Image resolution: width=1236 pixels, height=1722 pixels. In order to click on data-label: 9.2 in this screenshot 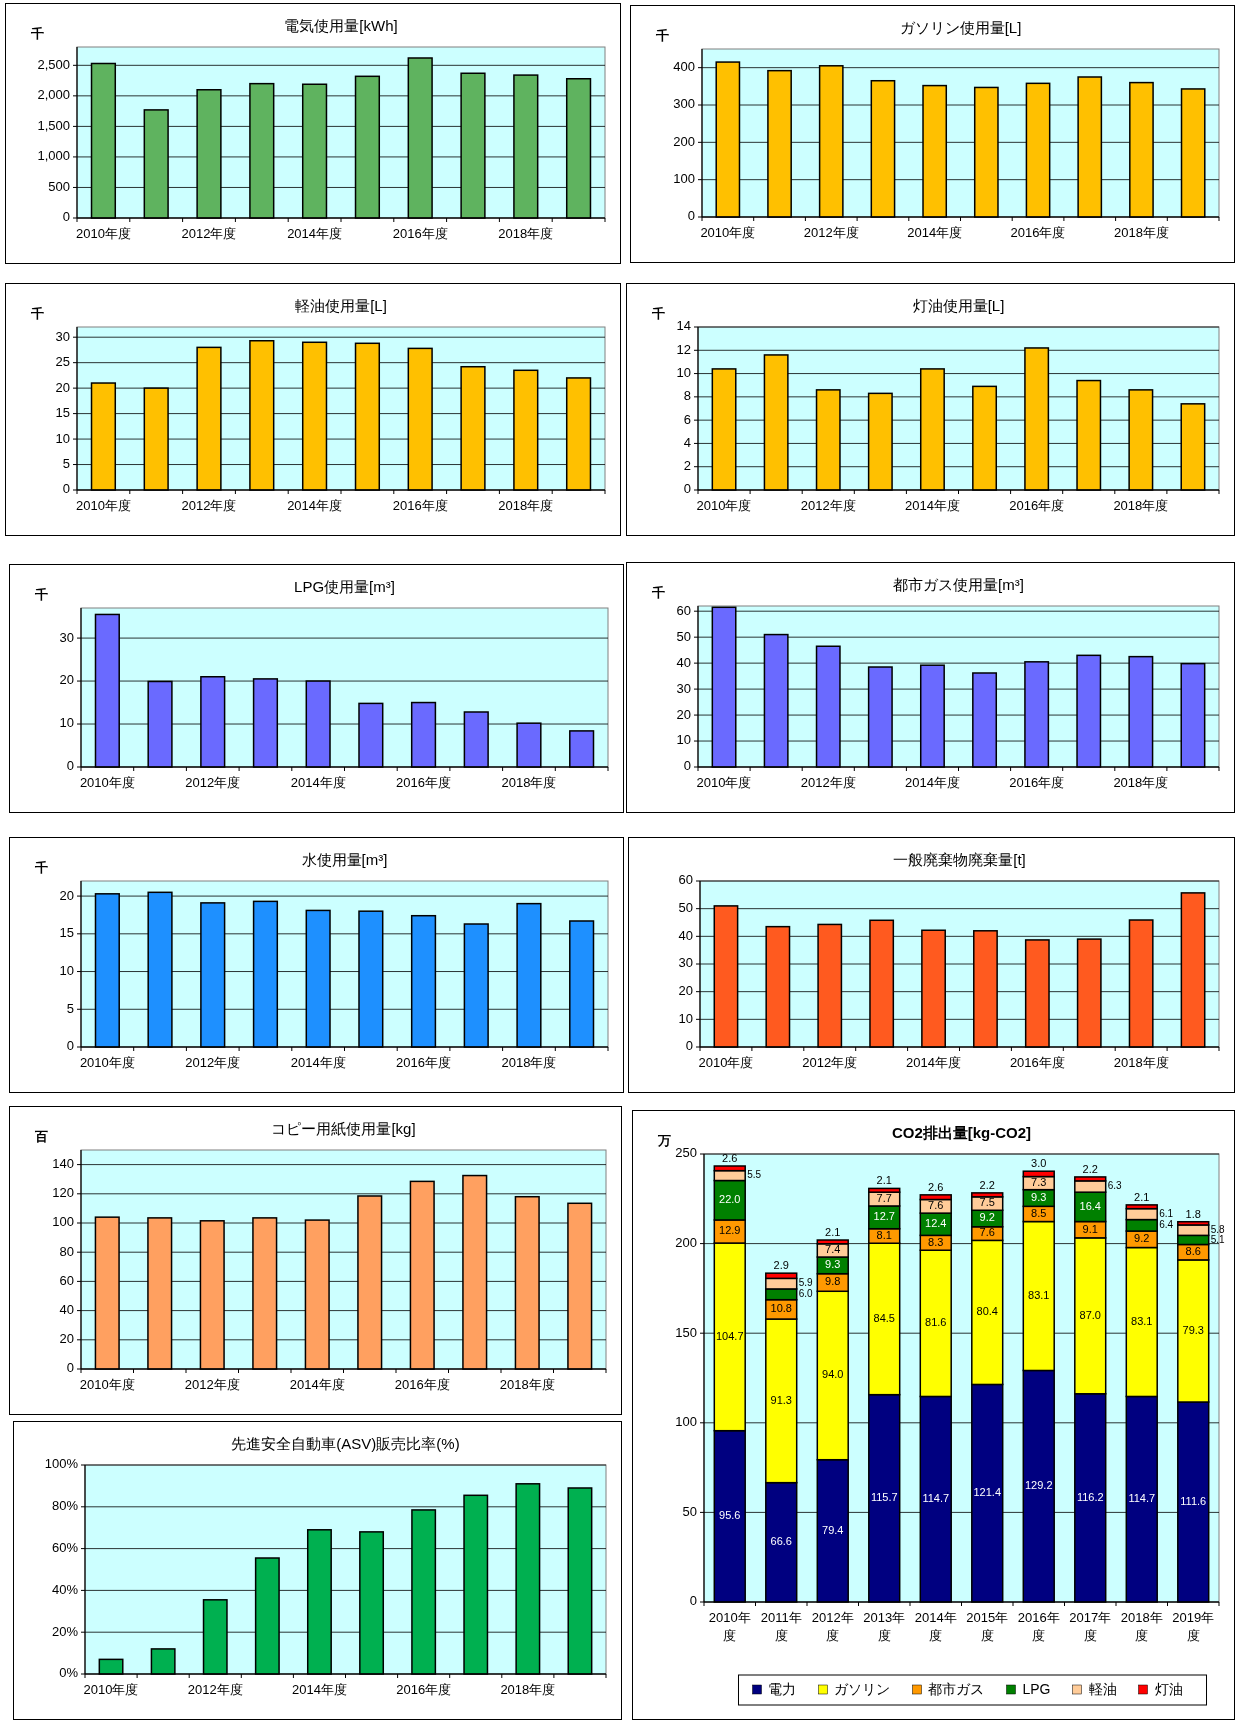, I will do `click(1142, 1238)`.